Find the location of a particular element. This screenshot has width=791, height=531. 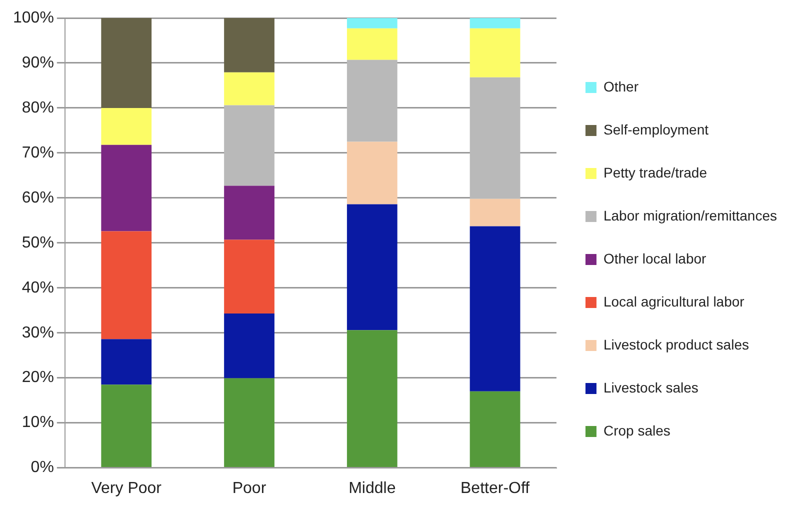

y-tick-label: 30% is located at coordinates (38, 333).